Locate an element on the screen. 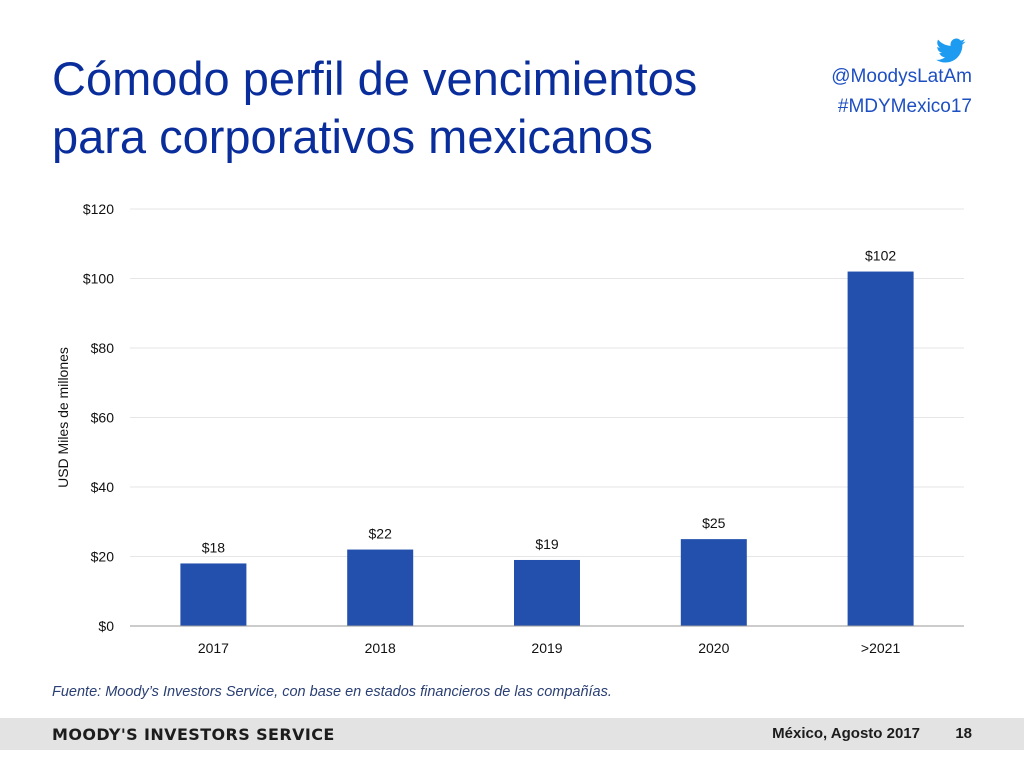 This screenshot has height=768, width=1024. page-number: 18 is located at coordinates (963, 733).